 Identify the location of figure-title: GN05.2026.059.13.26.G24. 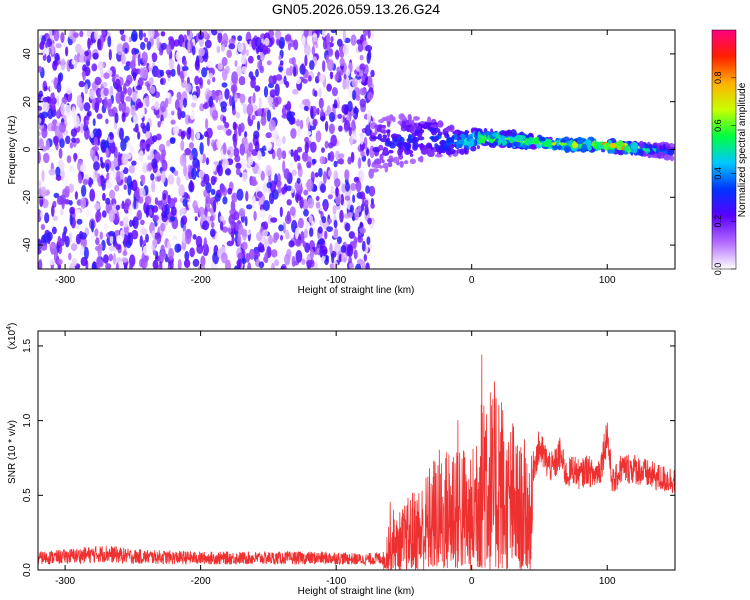
(356, 9).